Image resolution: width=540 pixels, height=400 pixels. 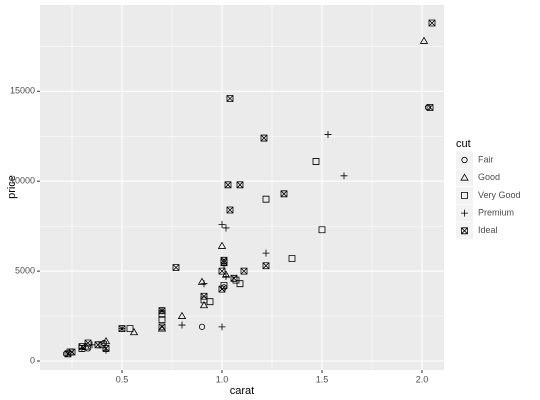 What do you see at coordinates (25, 270) in the screenshot?
I see `y-tick-label: 5000` at bounding box center [25, 270].